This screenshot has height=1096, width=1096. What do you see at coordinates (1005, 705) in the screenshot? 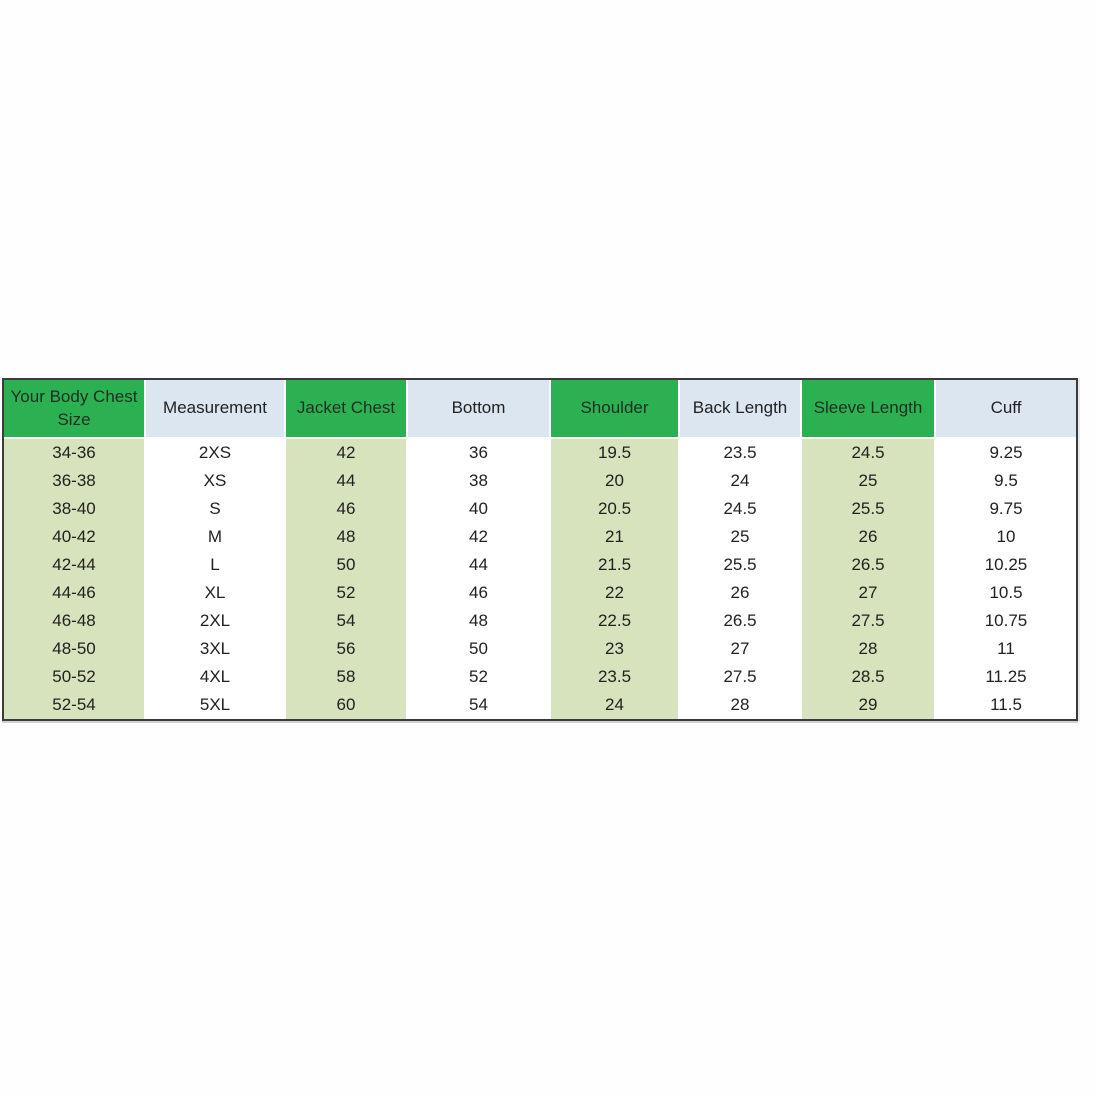
I see `cell-cuff-row10: 11.5` at bounding box center [1005, 705].